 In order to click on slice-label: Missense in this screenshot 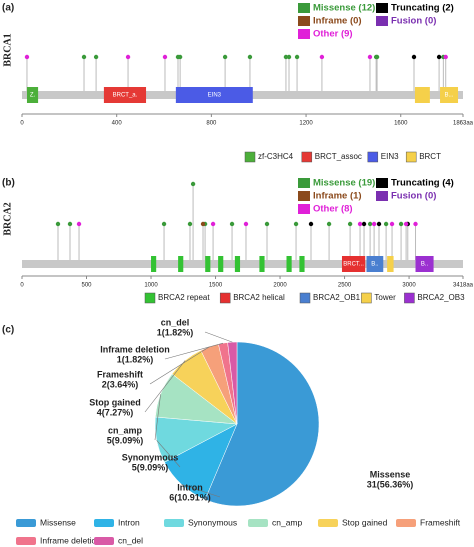, I will do `click(390, 474)`.